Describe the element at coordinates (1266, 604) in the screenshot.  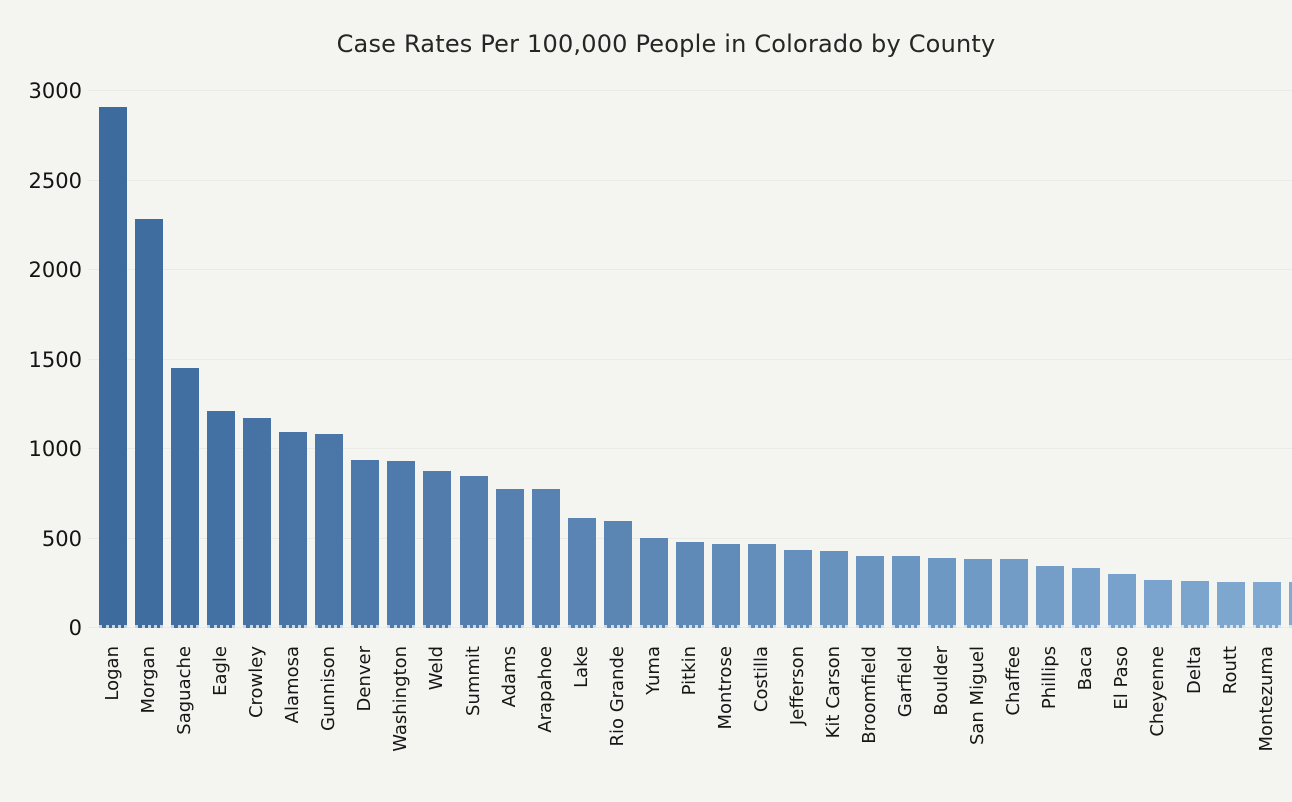
I see `bar-montezuma` at that location.